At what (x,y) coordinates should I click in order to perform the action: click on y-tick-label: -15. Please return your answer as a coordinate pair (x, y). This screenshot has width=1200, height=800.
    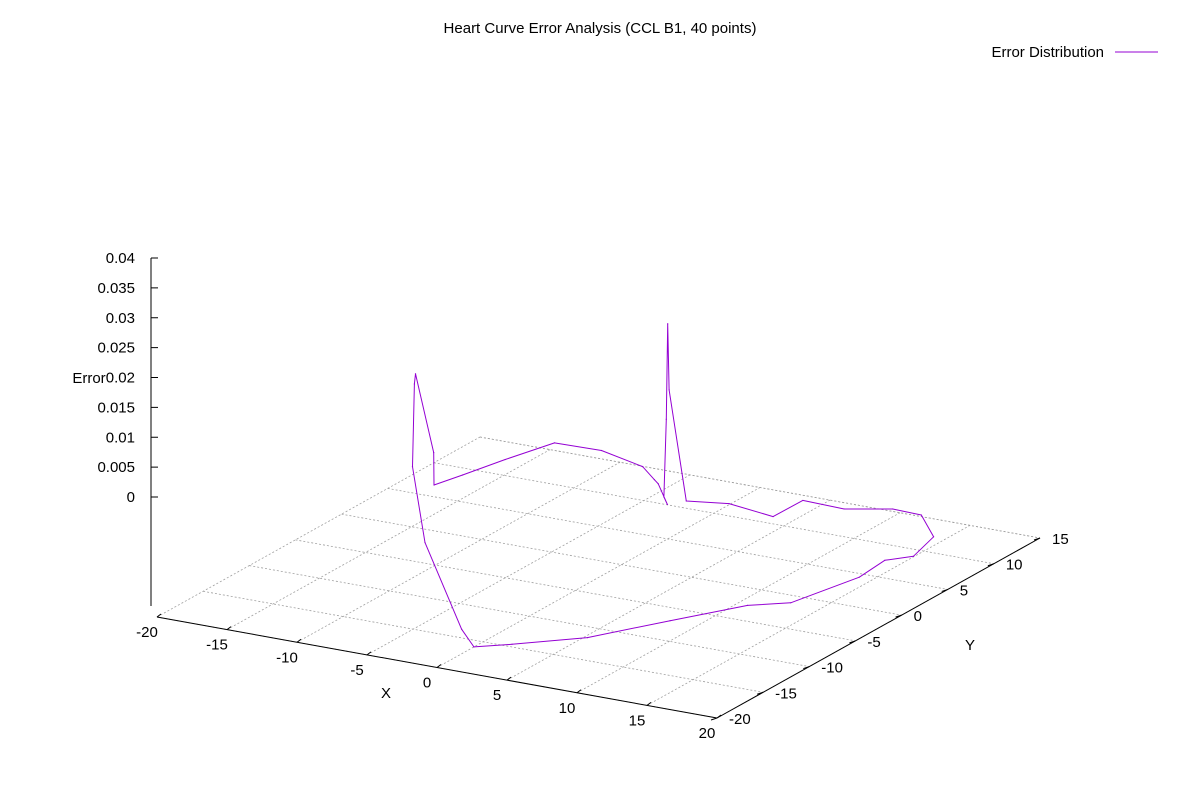
    Looking at the image, I should click on (786, 693).